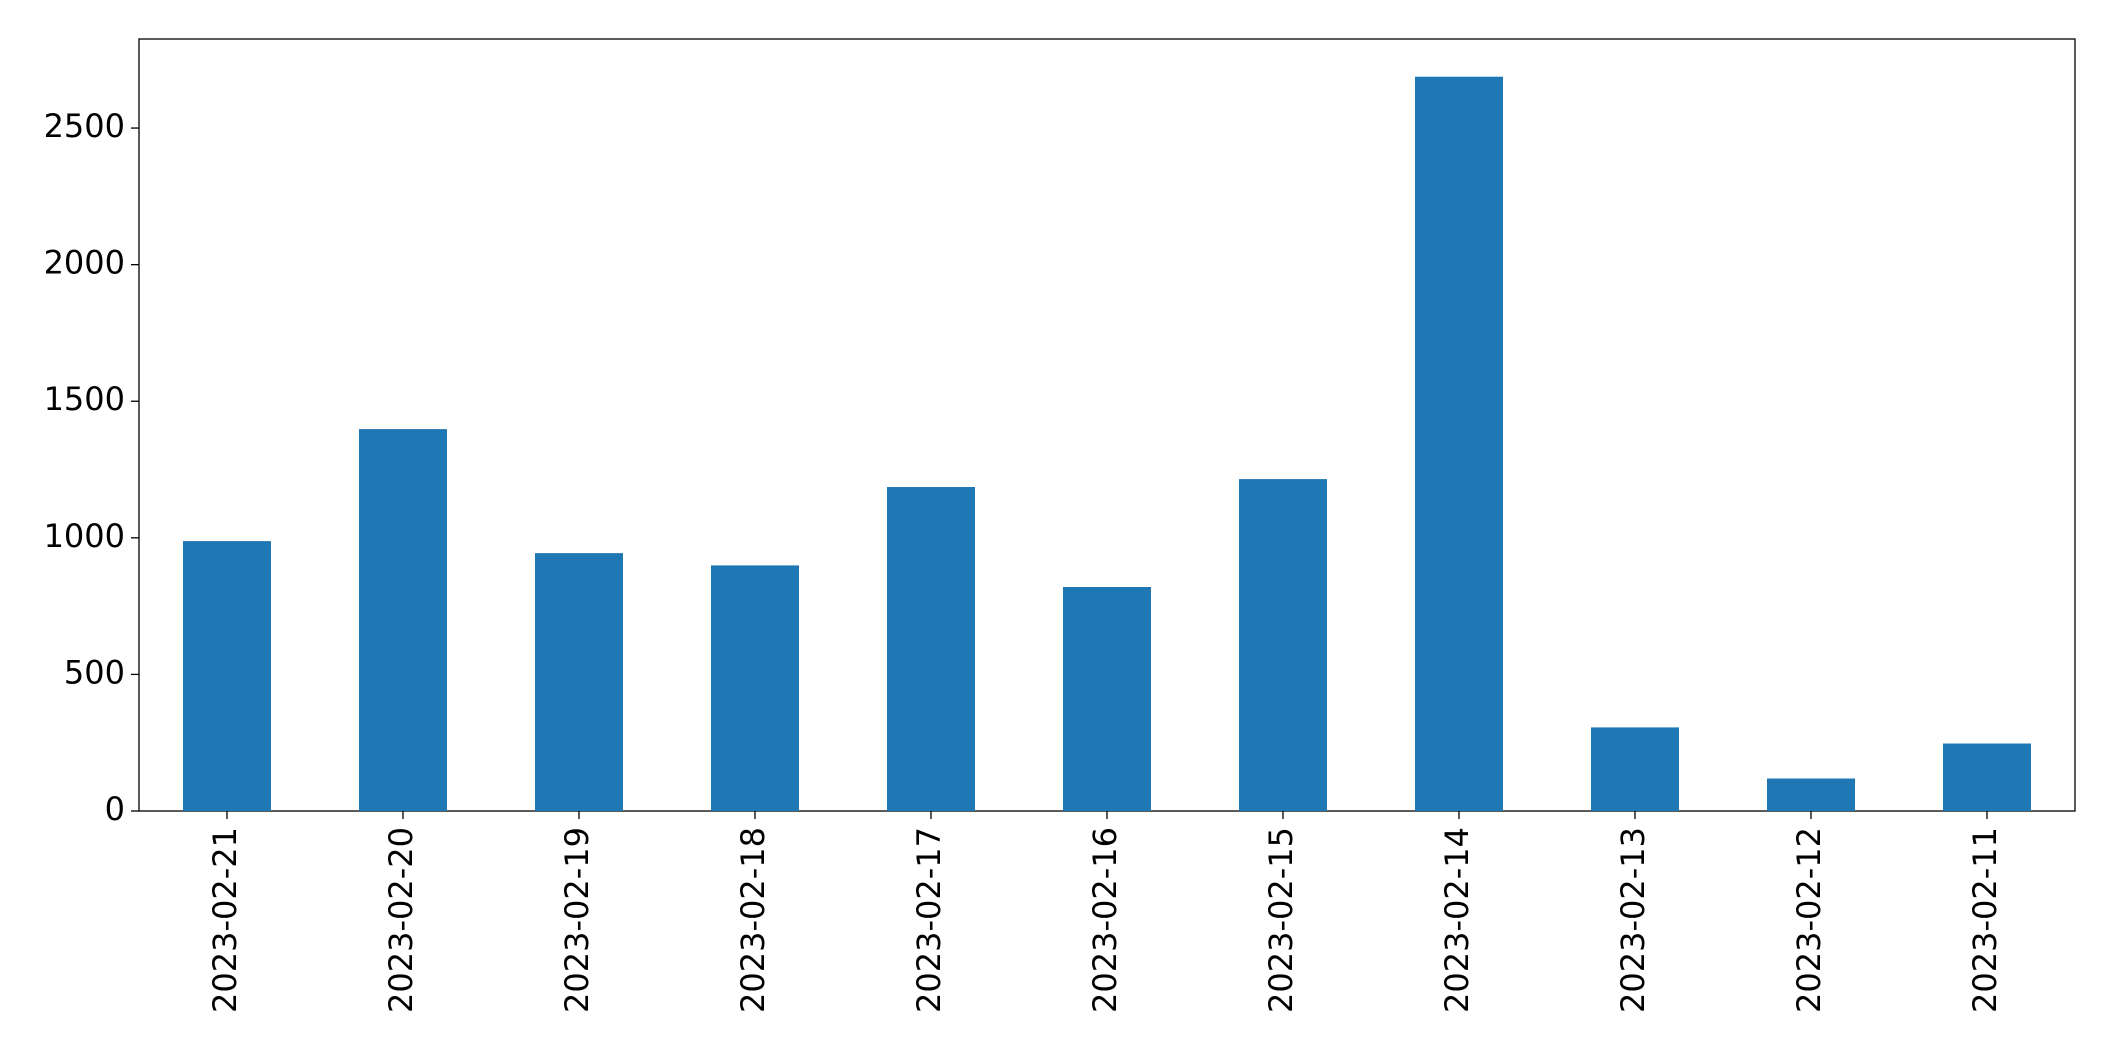 This screenshot has width=2115, height=1061. What do you see at coordinates (225, 920) in the screenshot?
I see `x-tick-label: 2023-02-21` at bounding box center [225, 920].